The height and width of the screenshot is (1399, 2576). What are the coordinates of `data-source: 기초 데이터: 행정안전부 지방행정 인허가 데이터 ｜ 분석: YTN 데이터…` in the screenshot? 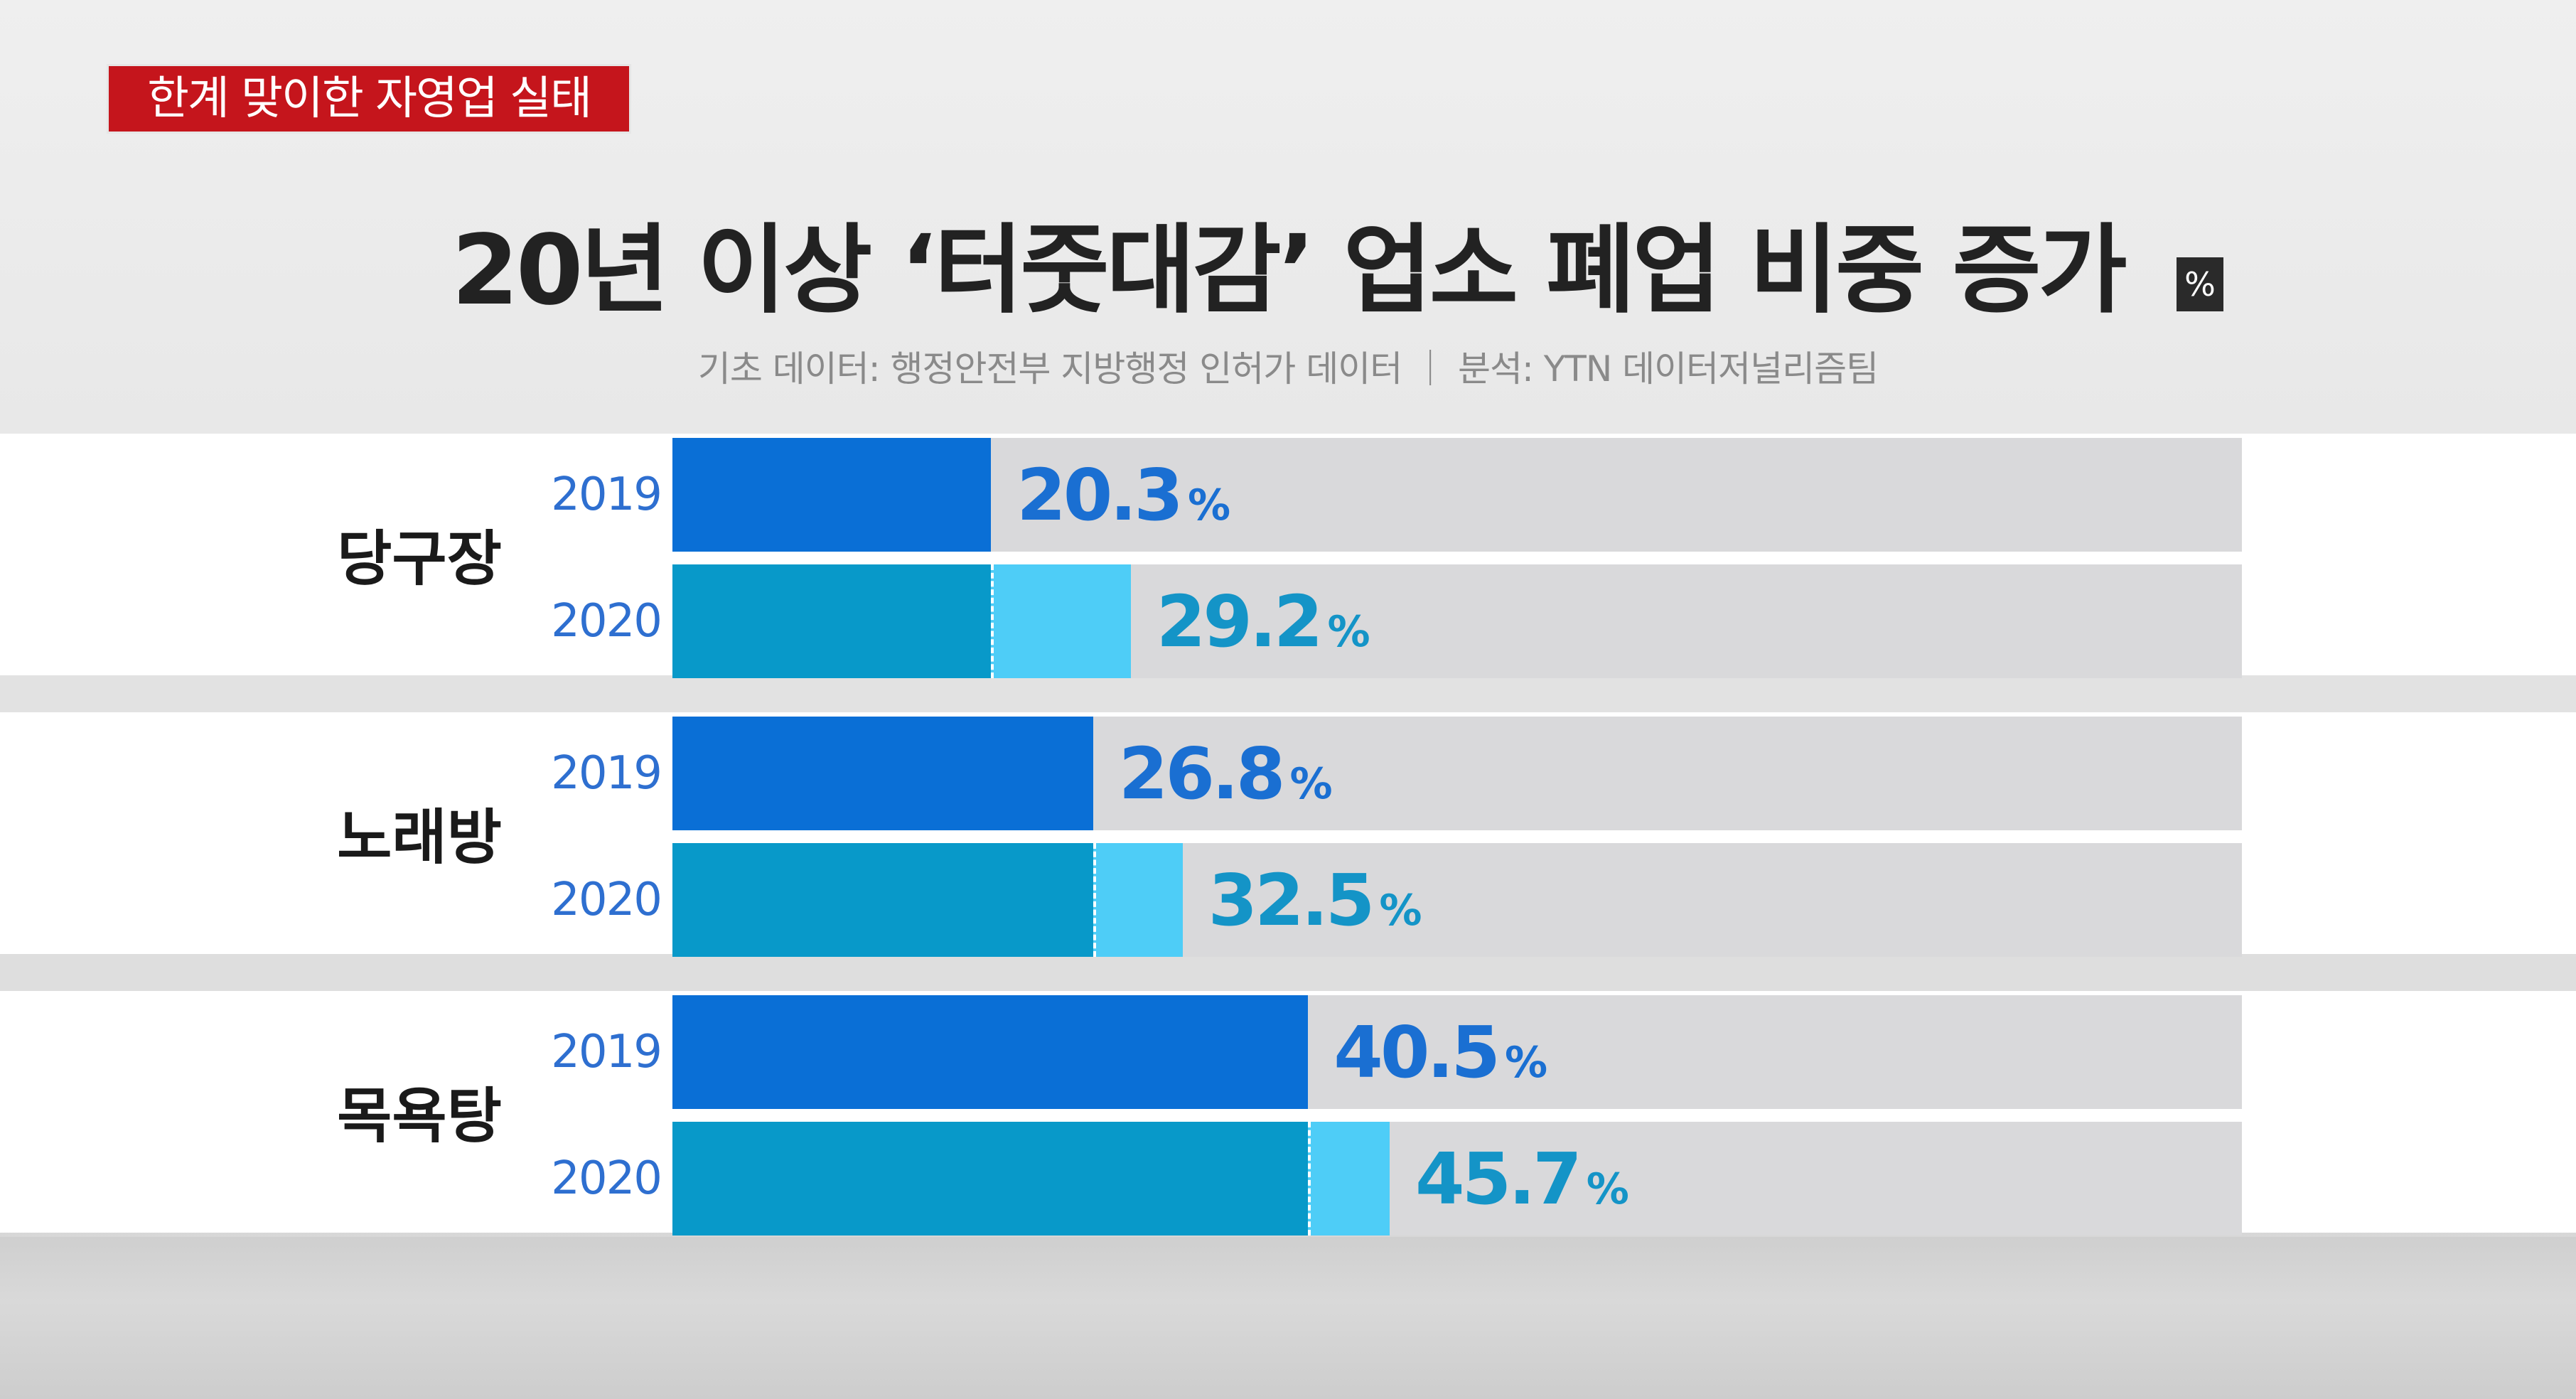 It's located at (1288, 369).